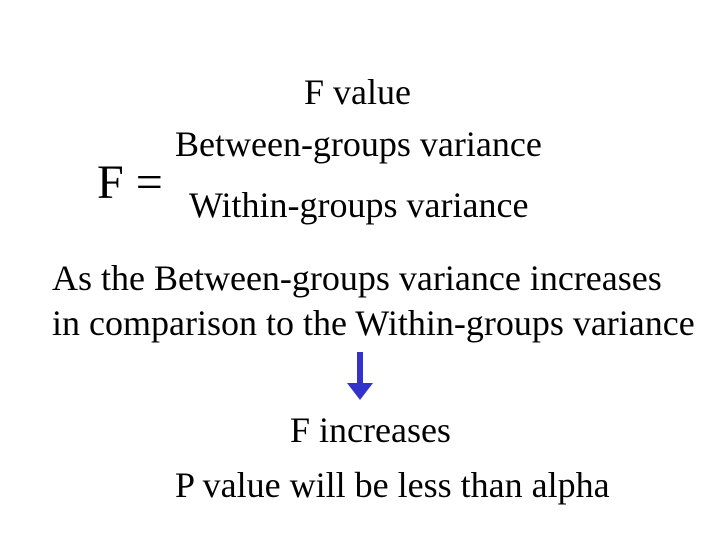  I want to click on body-text-line-1: As the Between-groups variance increases, so click(357, 278).